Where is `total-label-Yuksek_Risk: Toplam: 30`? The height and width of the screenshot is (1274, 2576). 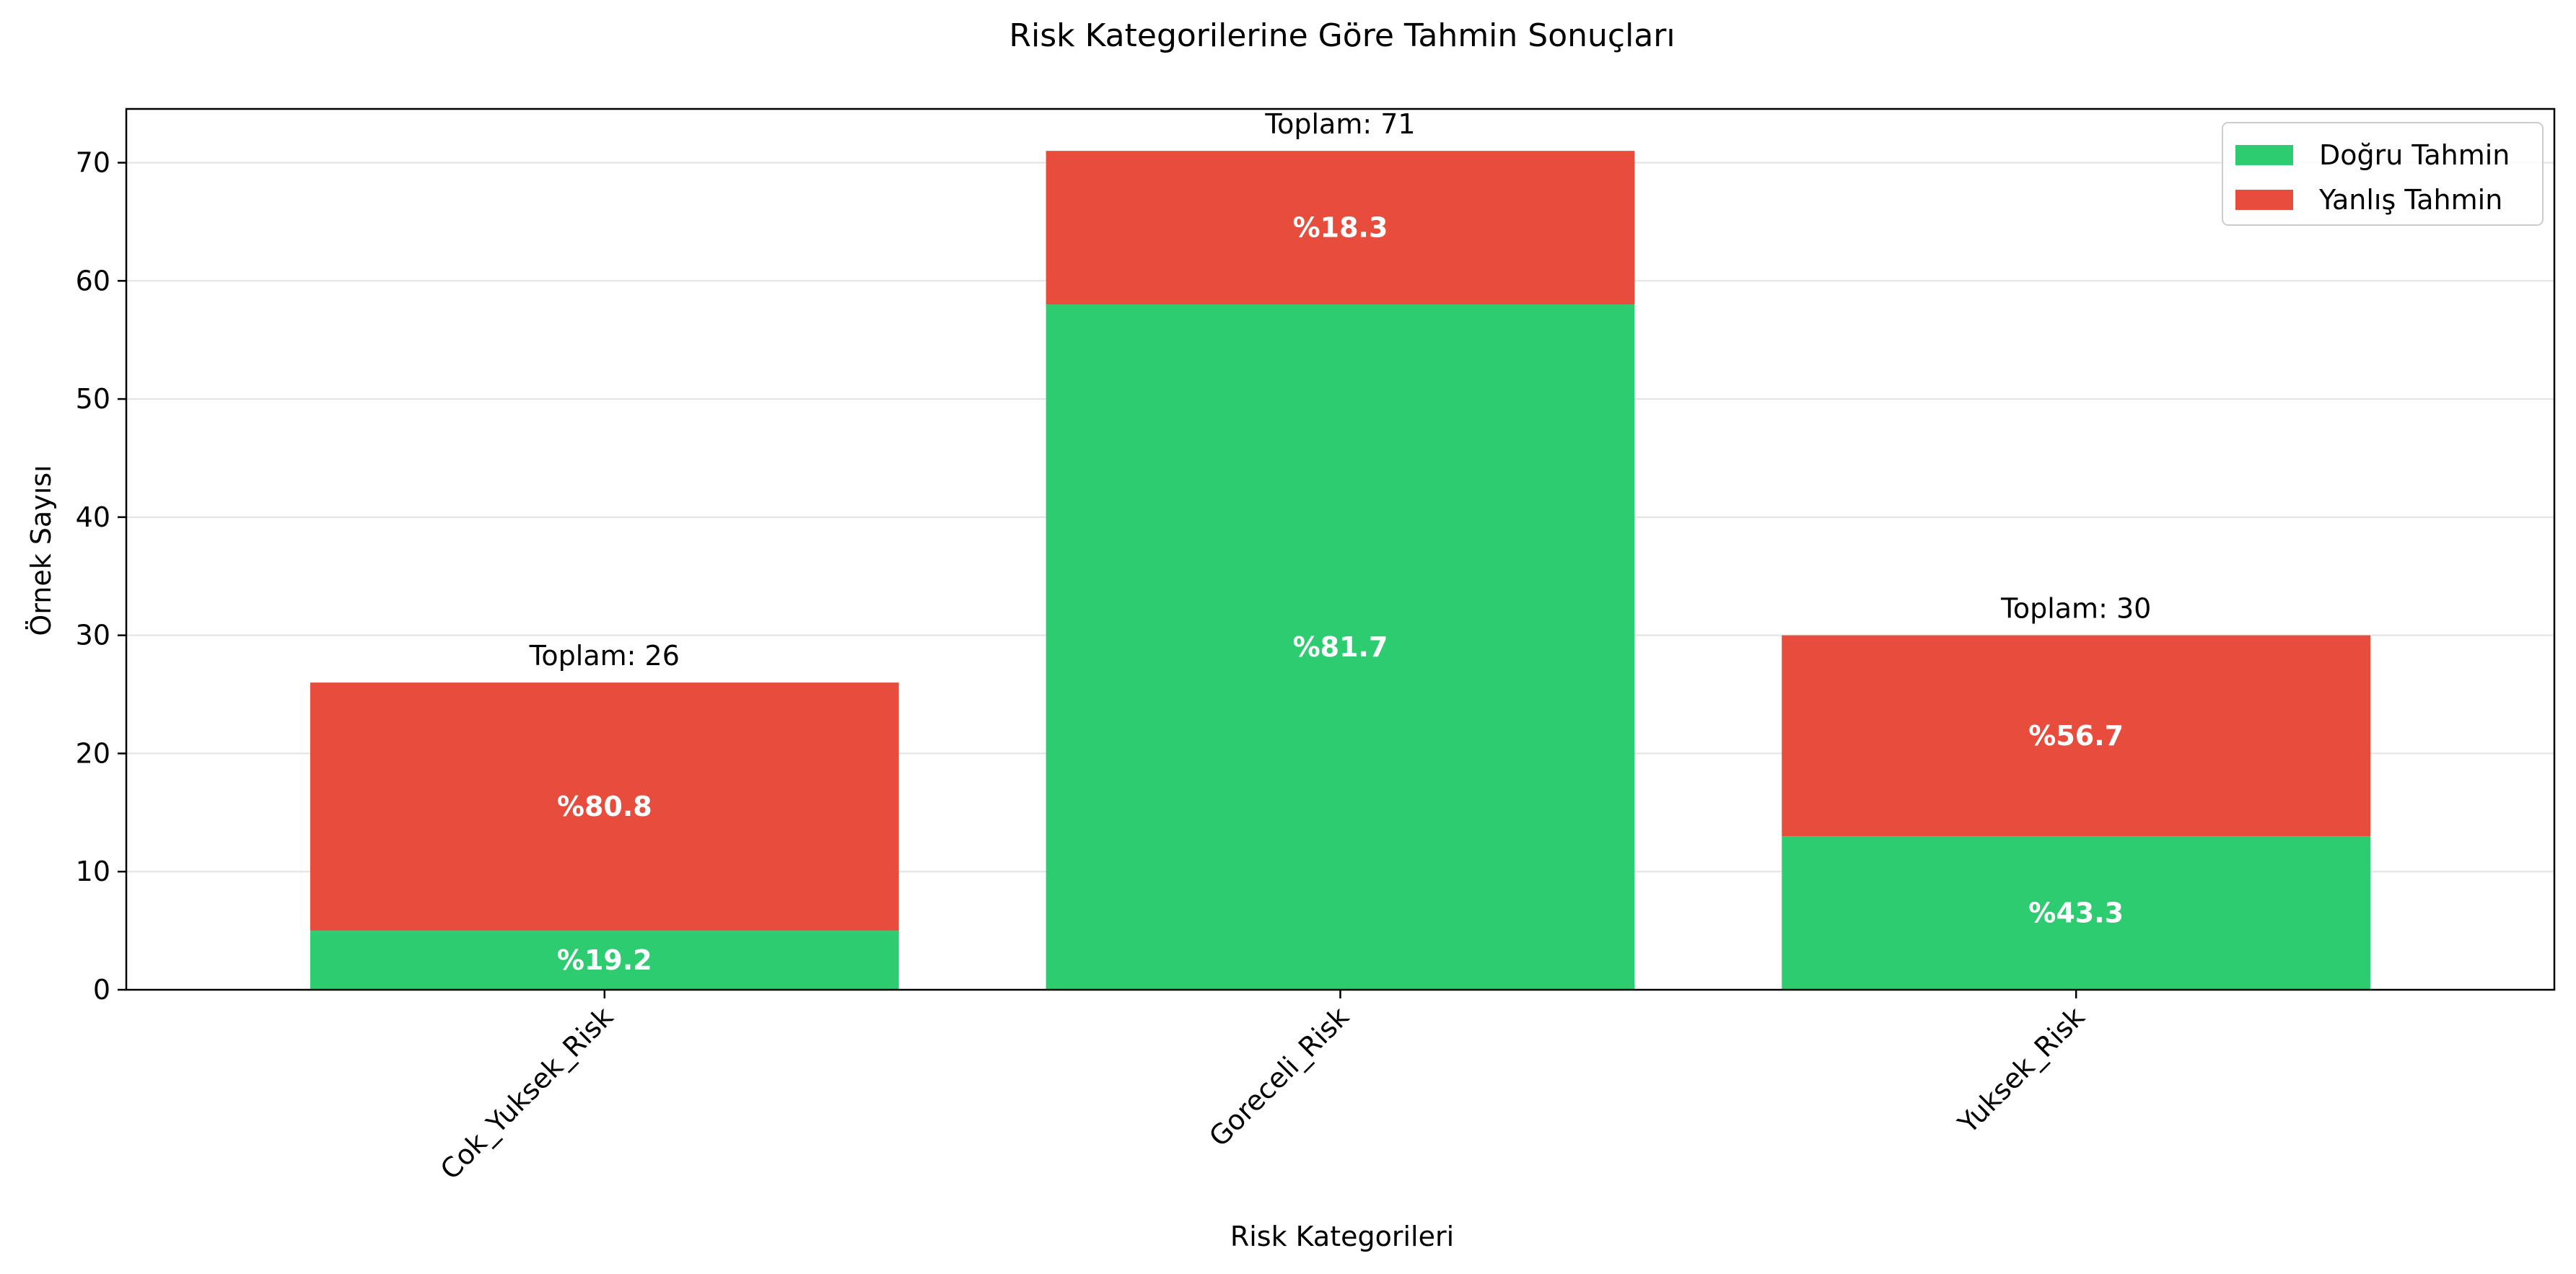 total-label-Yuksek_Risk: Toplam: 30 is located at coordinates (2075, 609).